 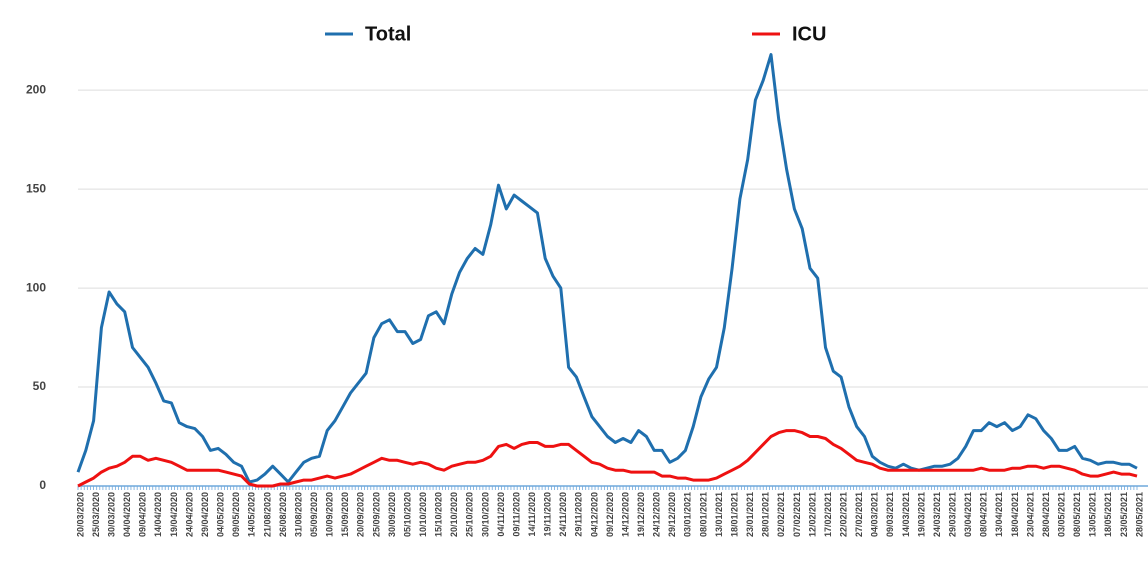 I want to click on x-tick-label: 10/09/2020, so click(x=330, y=514).